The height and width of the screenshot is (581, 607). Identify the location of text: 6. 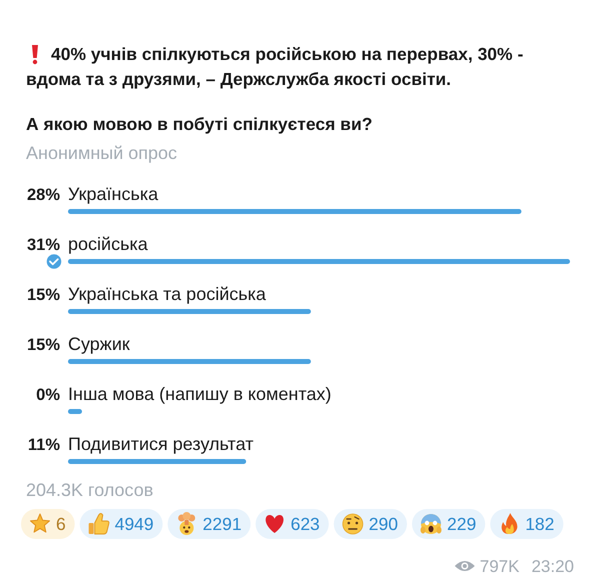
(61, 524).